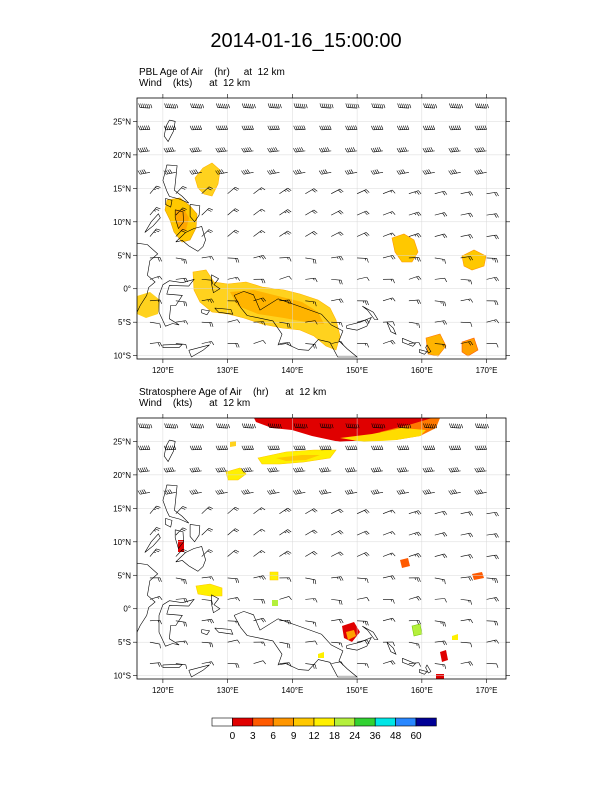  Describe the element at coordinates (207, 179) in the screenshot. I see `pbl-shade-luzon` at that location.